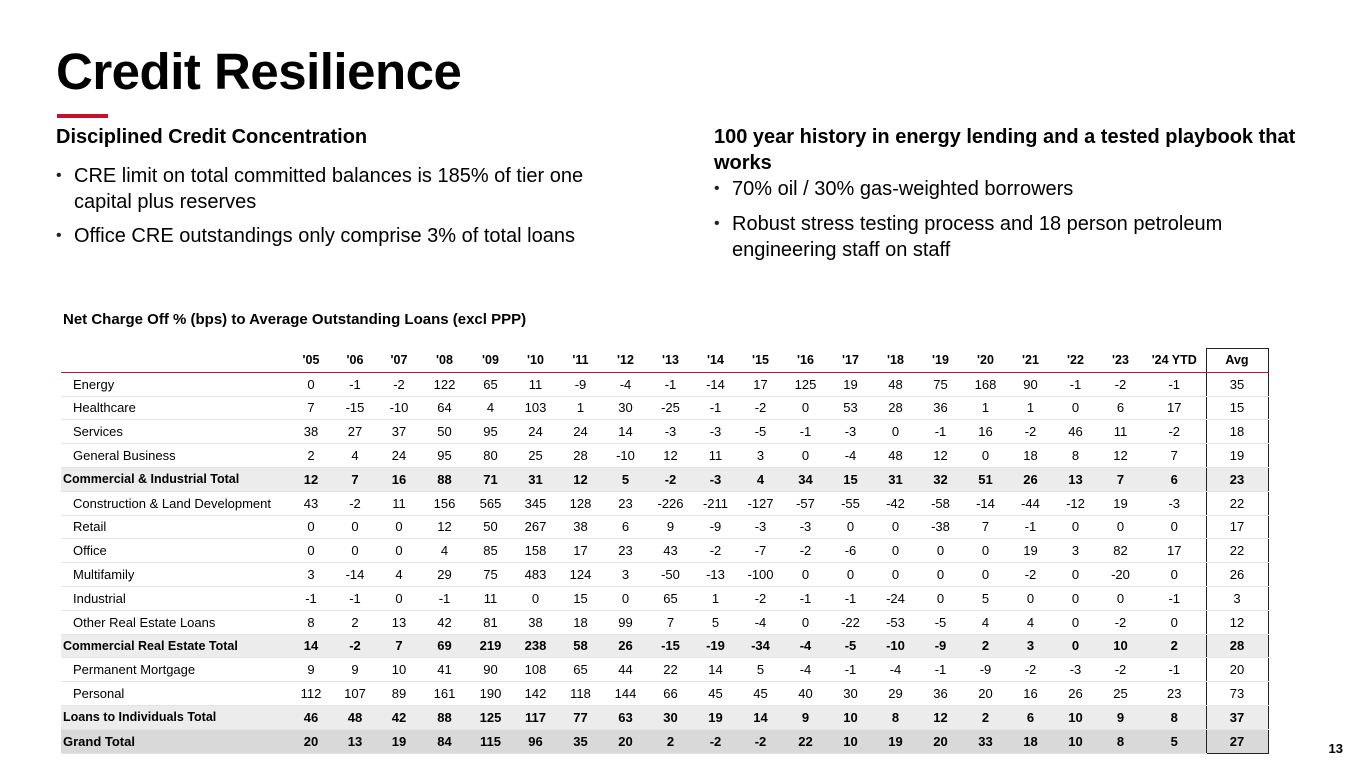 The image size is (1365, 769). What do you see at coordinates (985, 432) in the screenshot?
I see `value-cell: 16` at bounding box center [985, 432].